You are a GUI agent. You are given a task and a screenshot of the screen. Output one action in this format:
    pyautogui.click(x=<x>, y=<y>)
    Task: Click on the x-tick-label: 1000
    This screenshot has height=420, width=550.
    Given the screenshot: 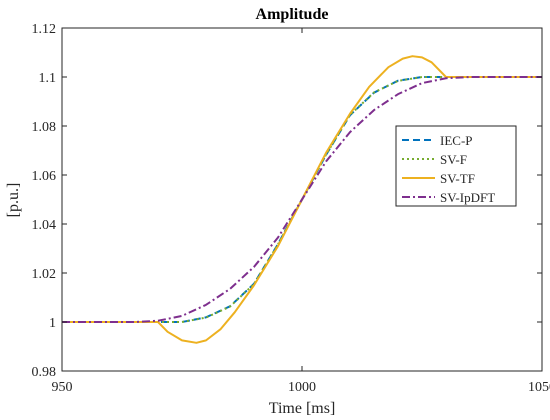 What is the action you would take?
    pyautogui.click(x=302, y=387)
    